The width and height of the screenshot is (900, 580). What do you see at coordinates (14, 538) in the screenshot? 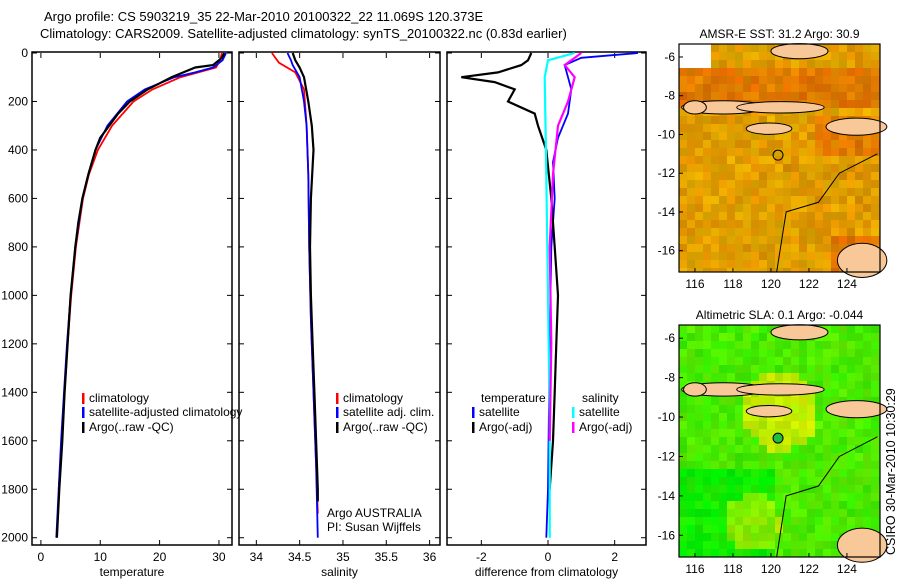
I see `y-tick-label: 2000` at bounding box center [14, 538].